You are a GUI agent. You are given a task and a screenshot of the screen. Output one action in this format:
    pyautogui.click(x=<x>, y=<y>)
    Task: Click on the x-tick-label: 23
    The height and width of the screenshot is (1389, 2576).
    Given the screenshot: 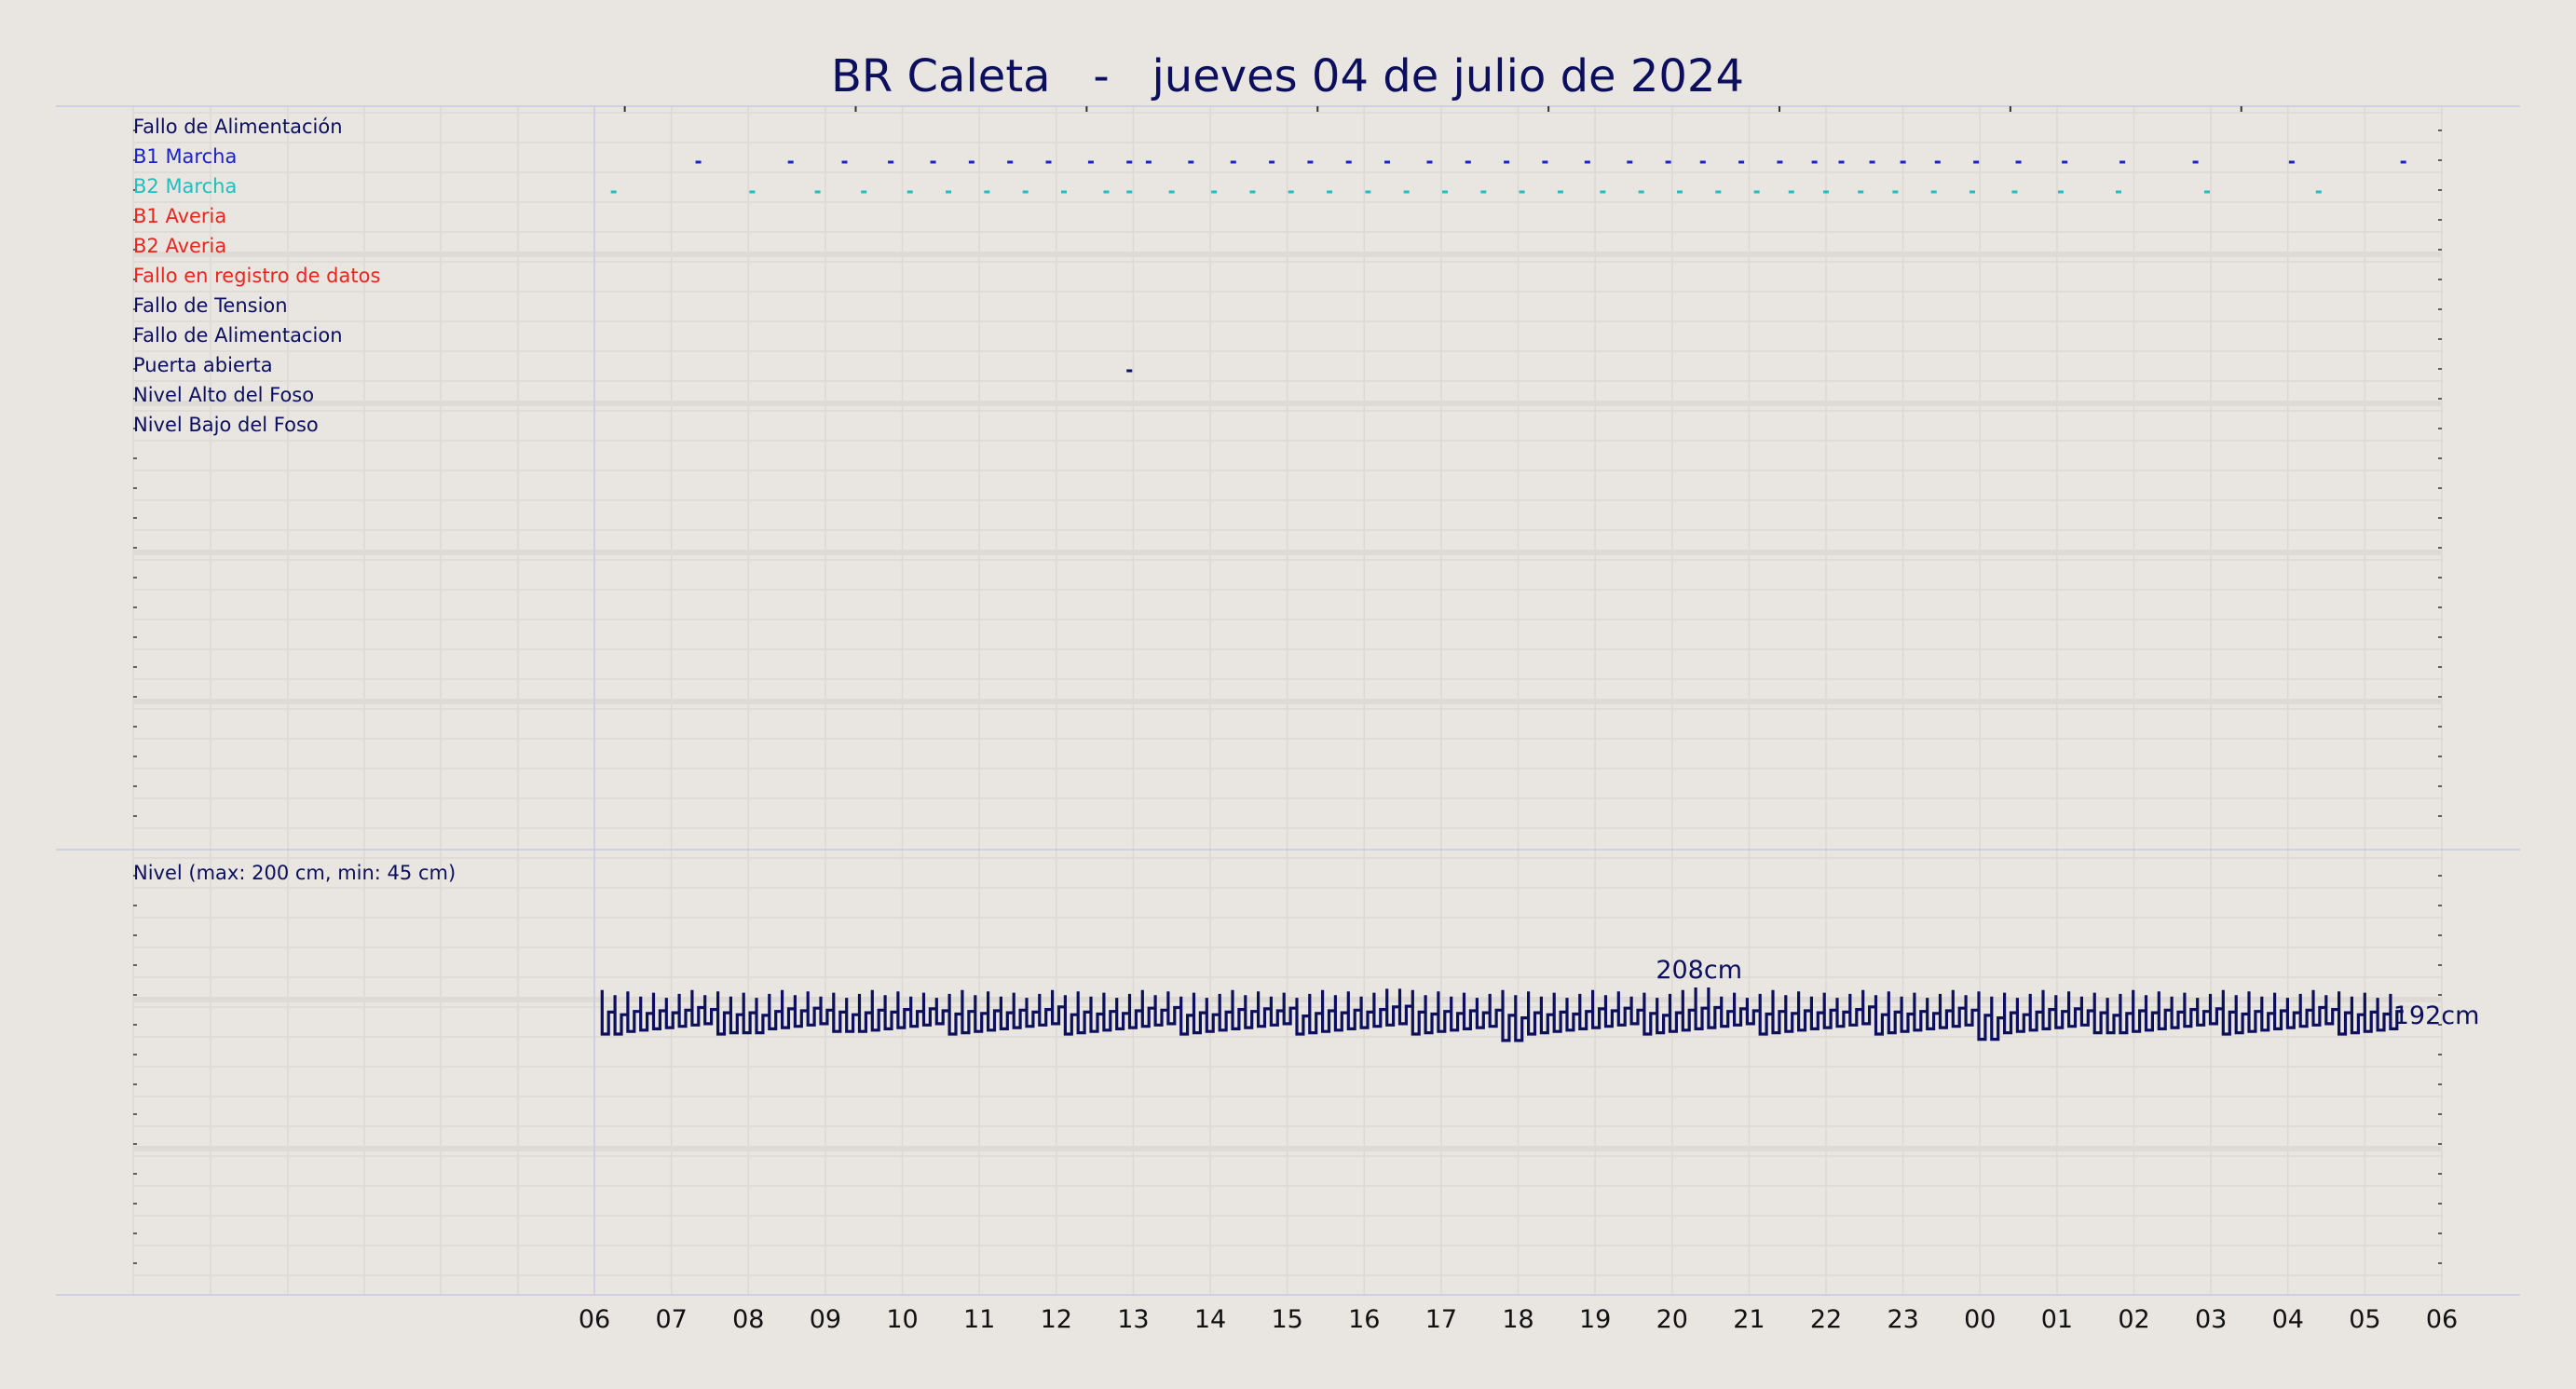 What is the action you would take?
    pyautogui.click(x=1902, y=1319)
    